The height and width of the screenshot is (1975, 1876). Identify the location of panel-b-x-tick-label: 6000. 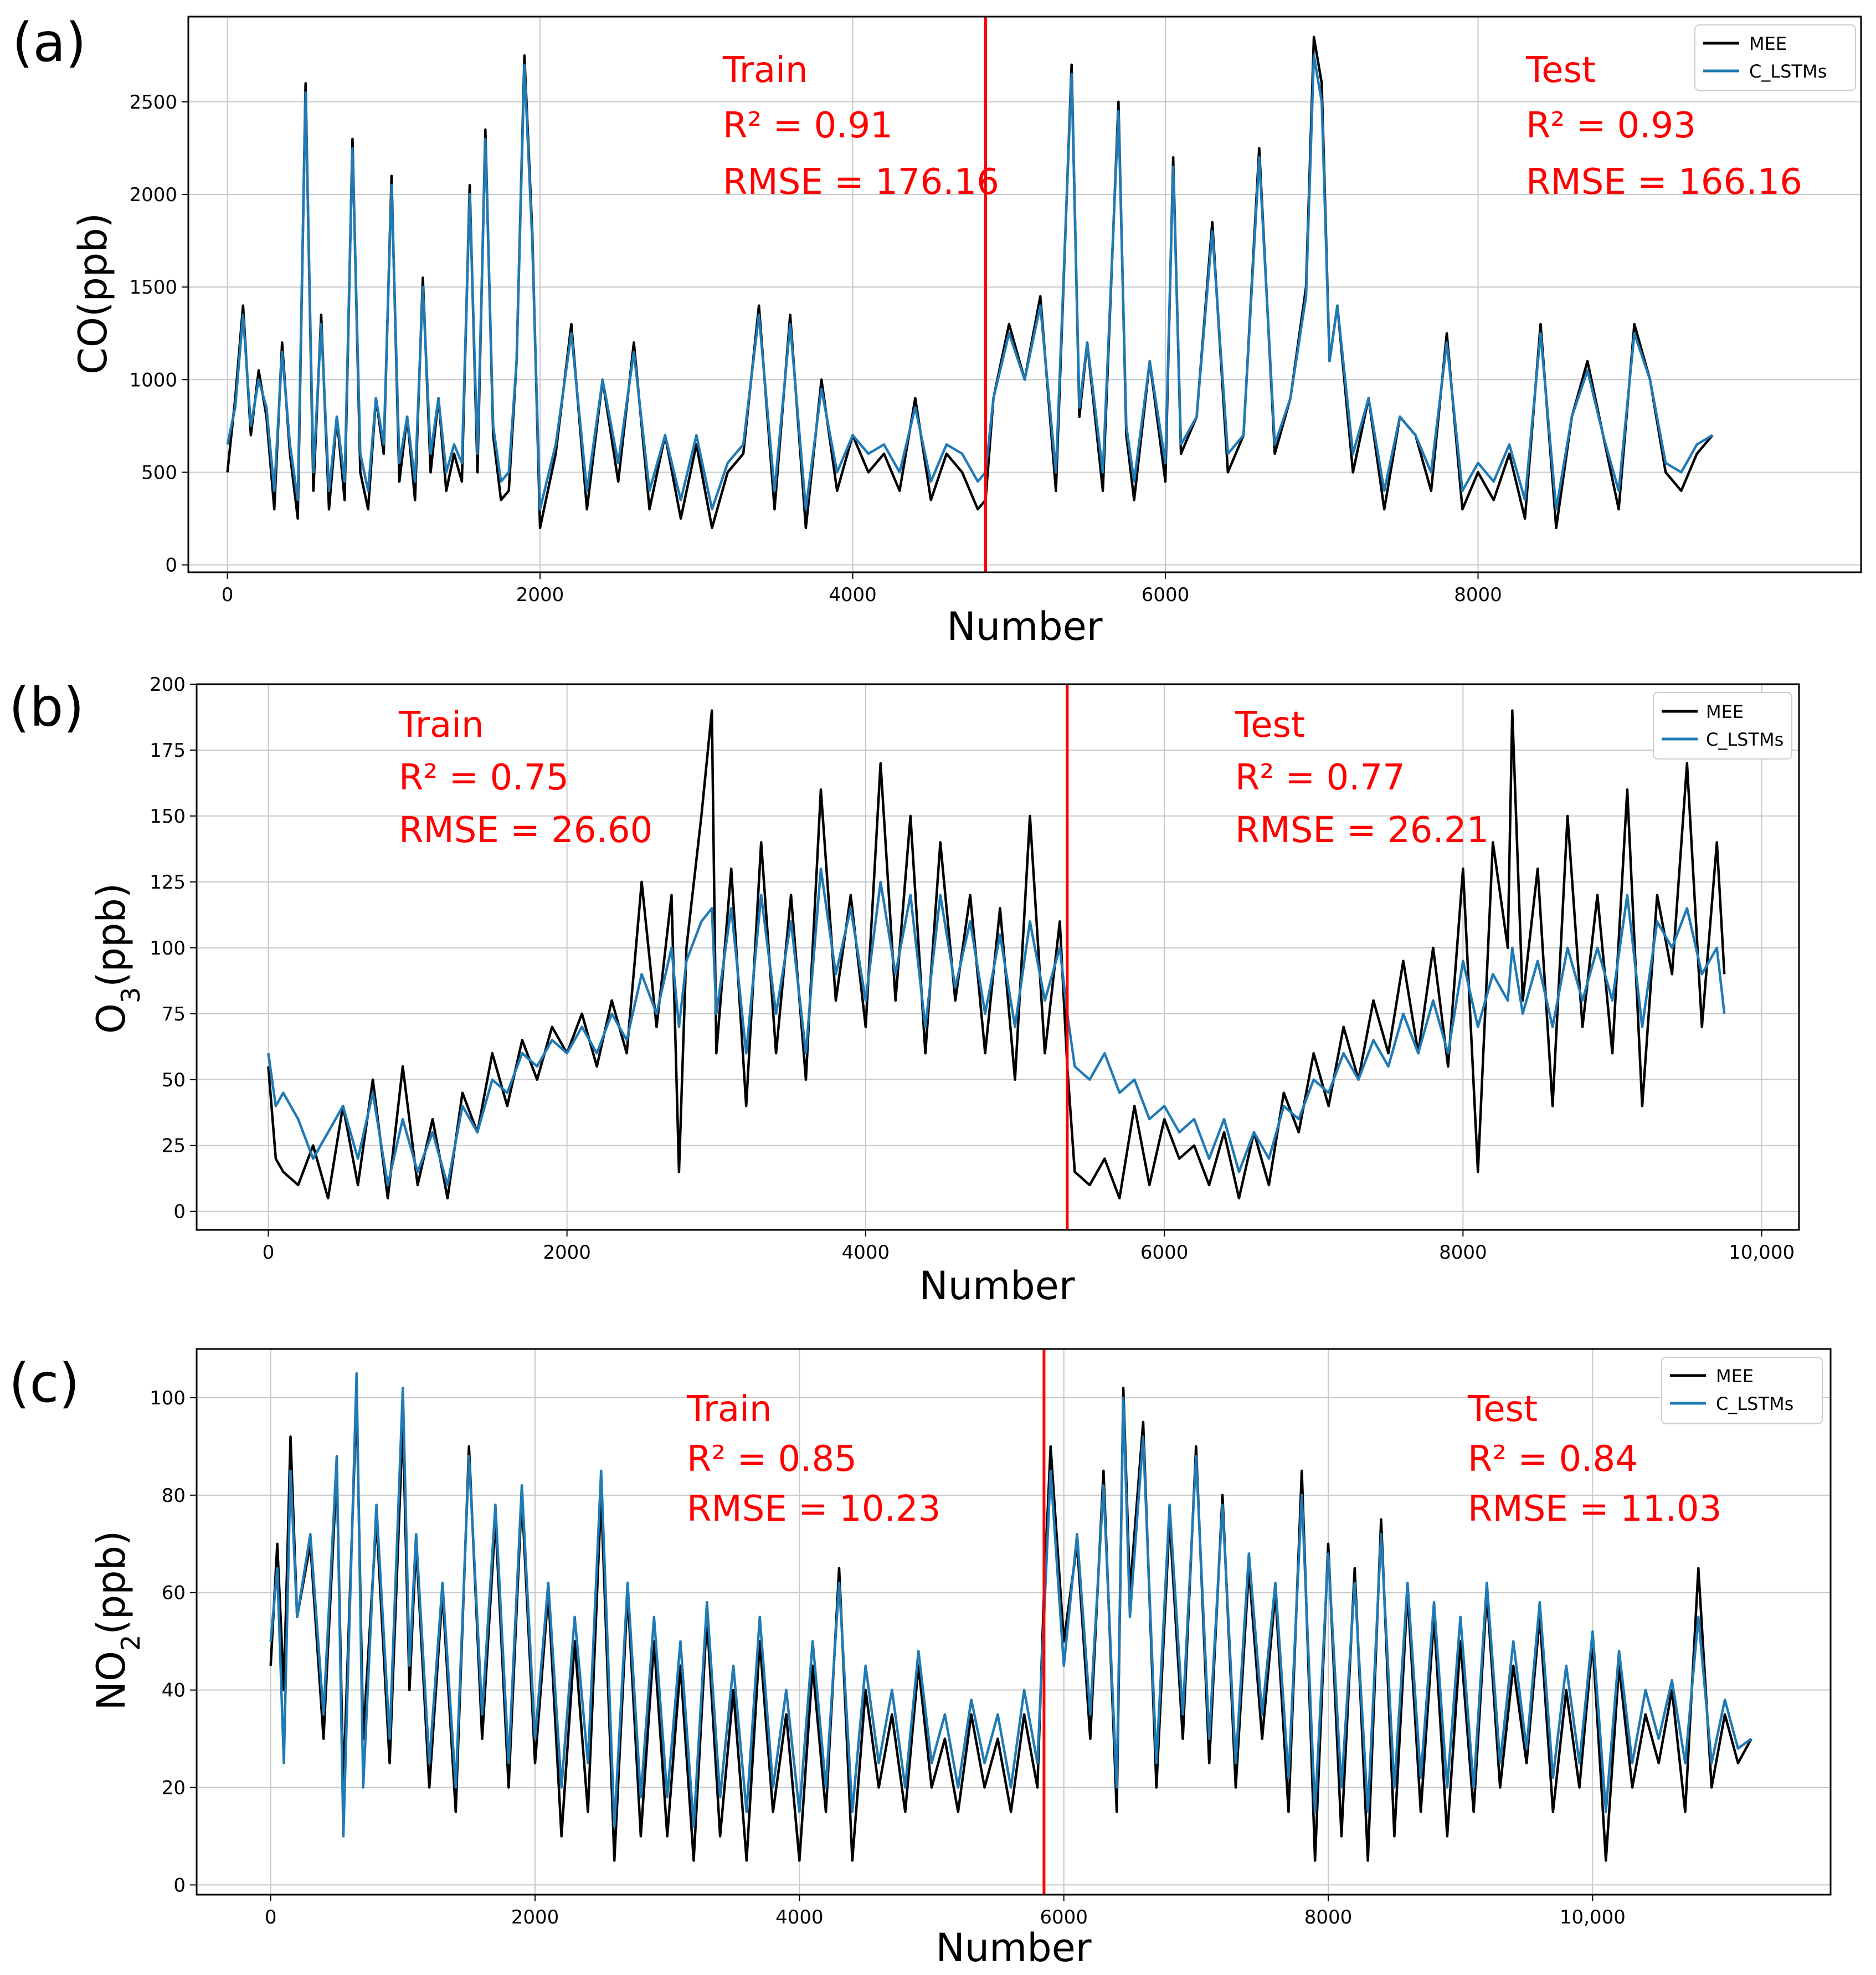
(1164, 1253).